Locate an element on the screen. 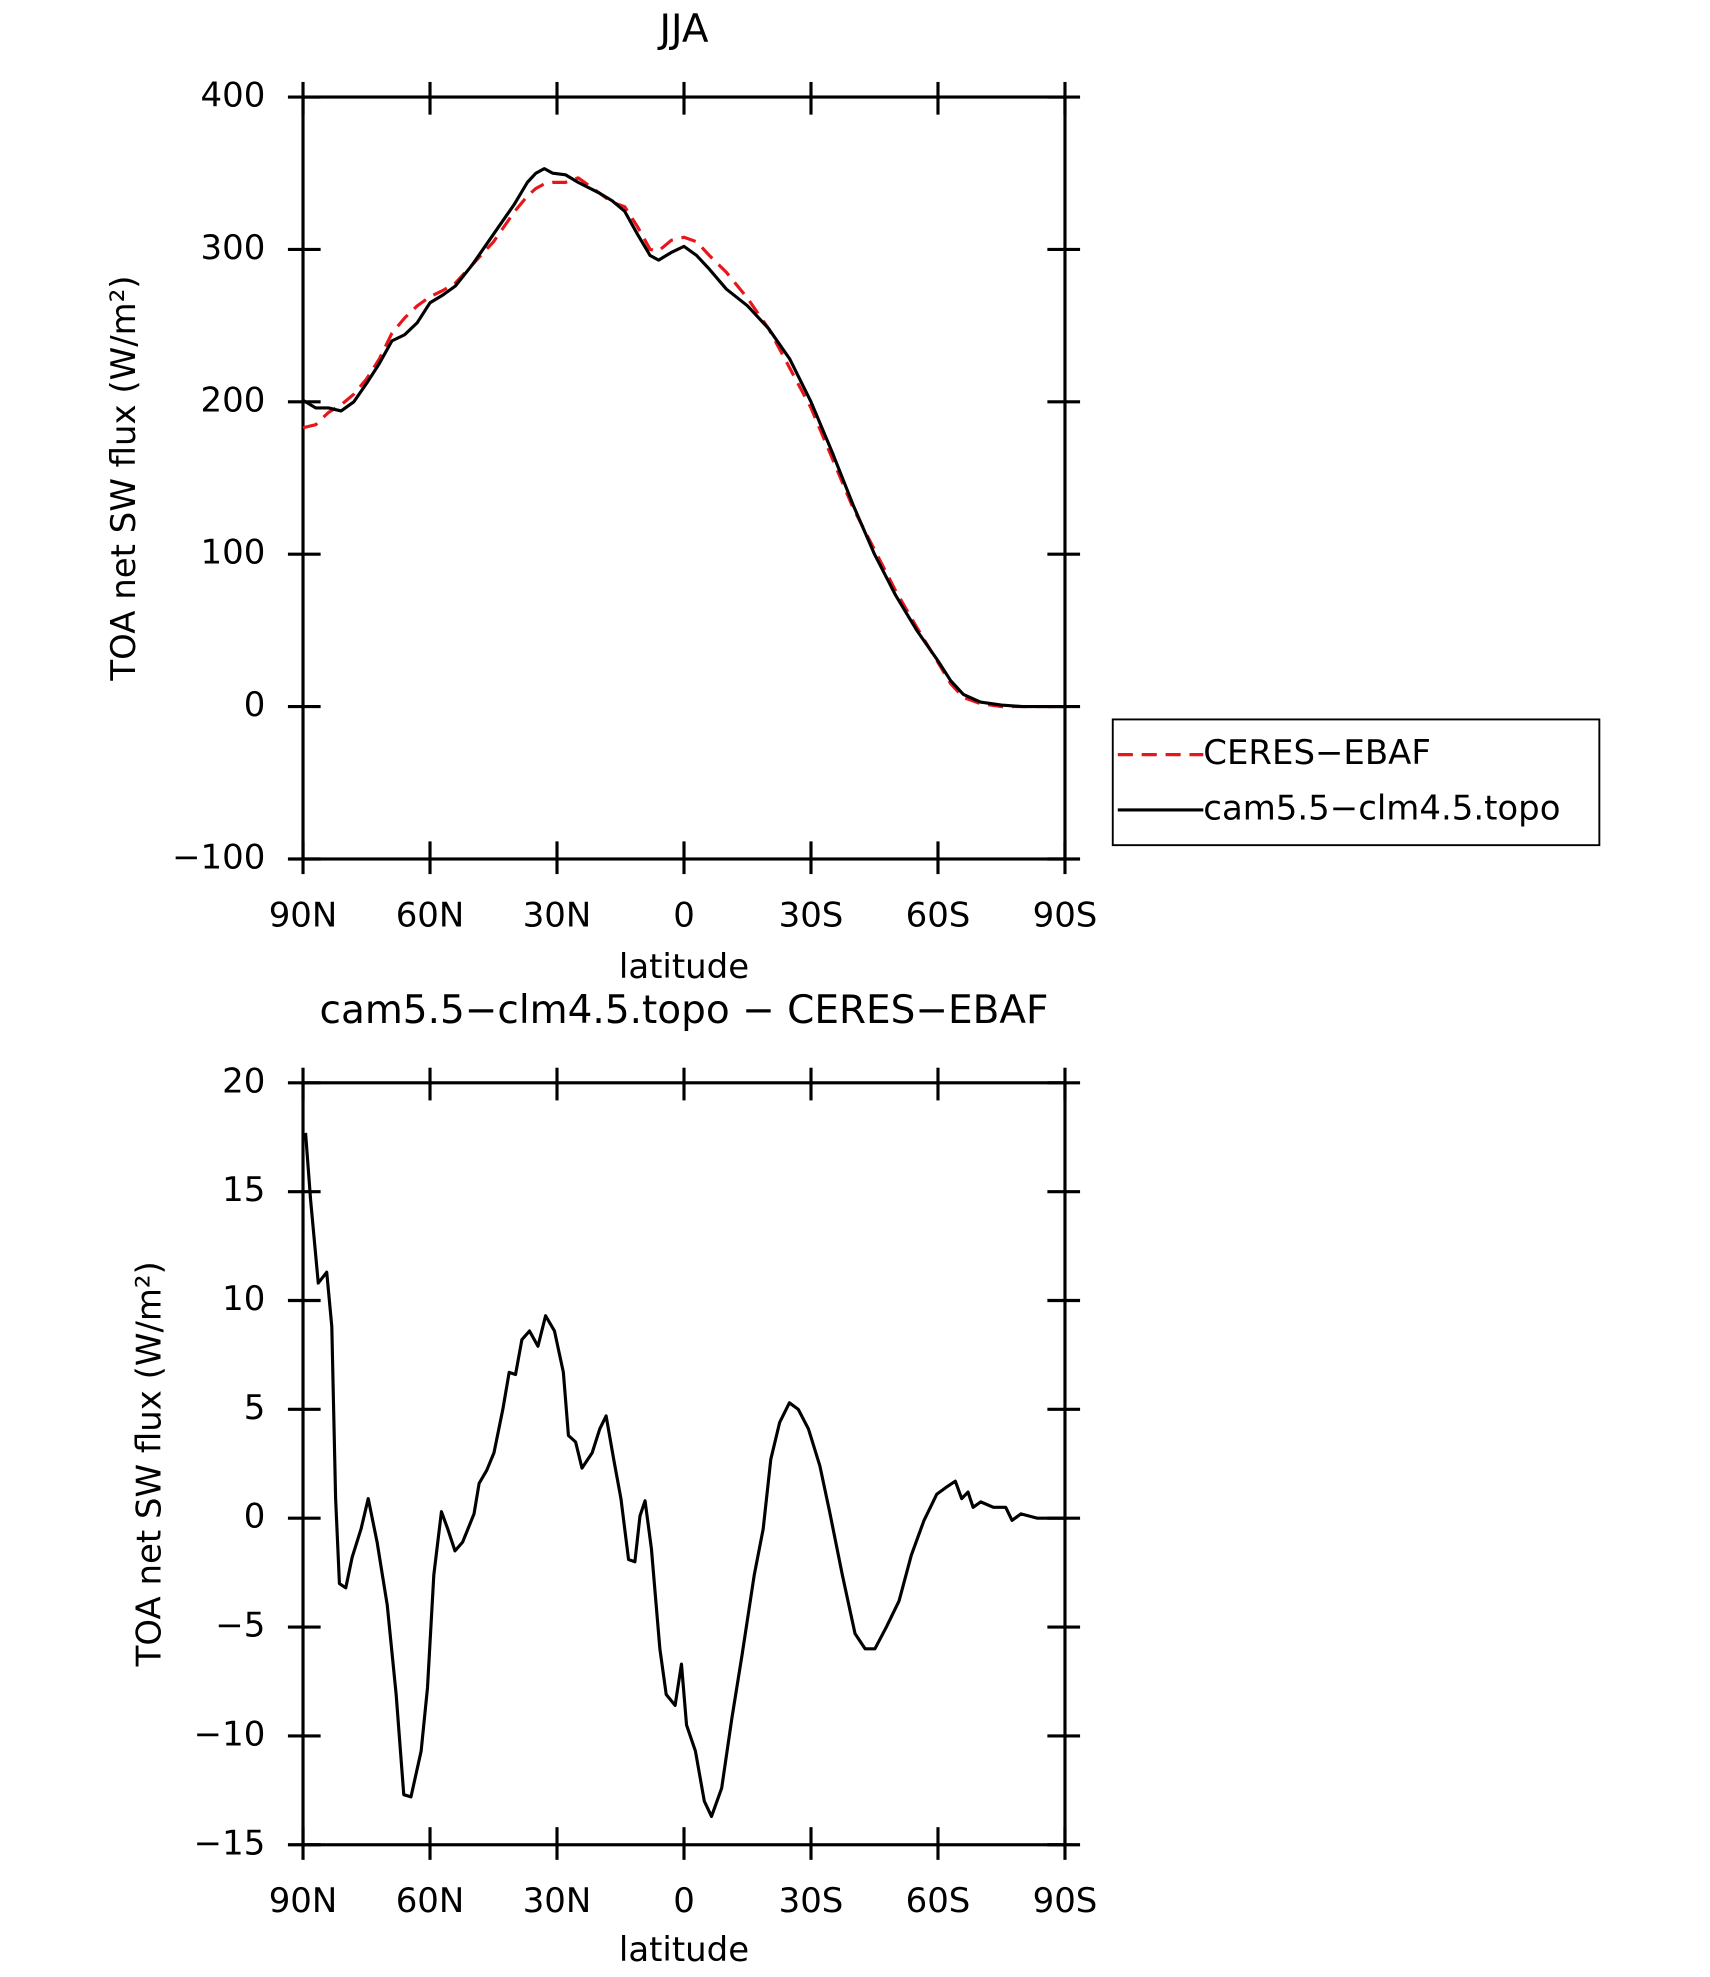 The image size is (1710, 1977). y-tick-label: −100 is located at coordinates (218, 857).